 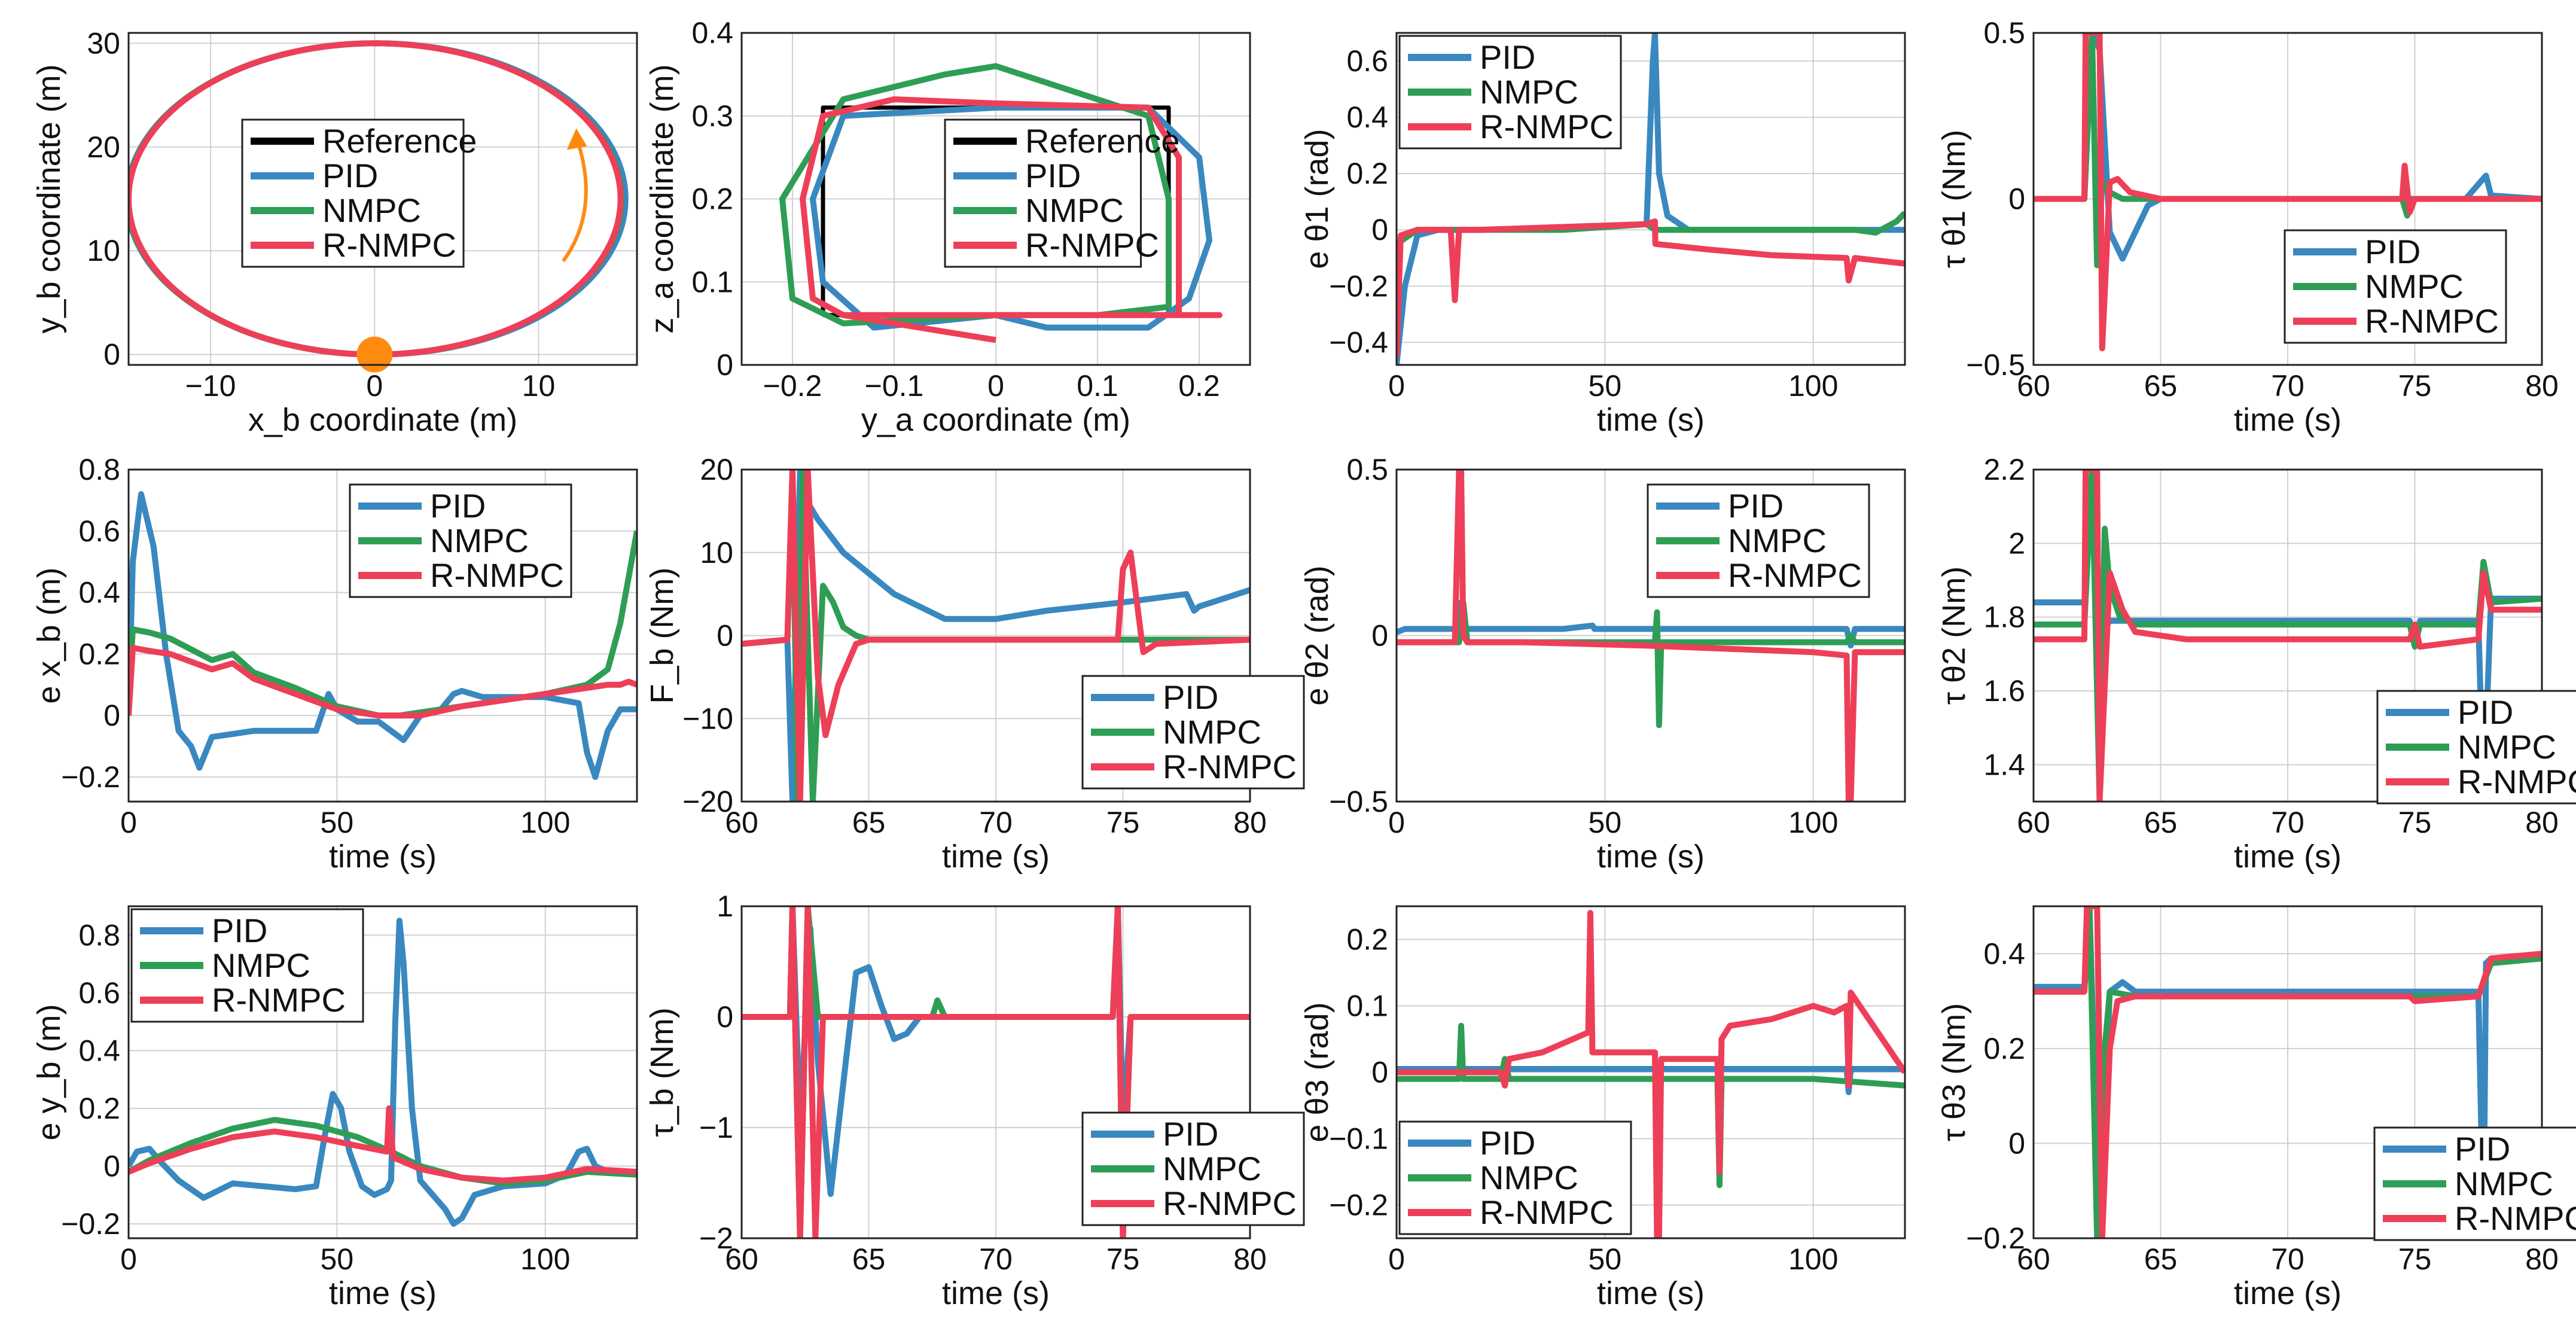 I want to click on y-tick-label: 1.8, so click(x=2004, y=617).